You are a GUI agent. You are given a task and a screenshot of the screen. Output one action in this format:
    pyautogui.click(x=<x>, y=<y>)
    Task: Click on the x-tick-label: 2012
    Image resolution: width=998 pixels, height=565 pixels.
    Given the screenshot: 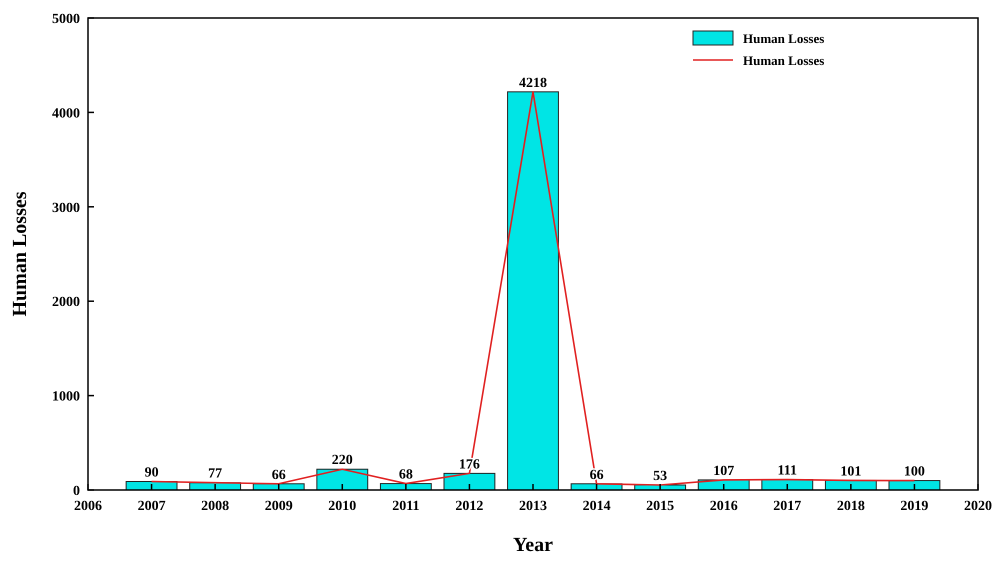 What is the action you would take?
    pyautogui.click(x=469, y=506)
    